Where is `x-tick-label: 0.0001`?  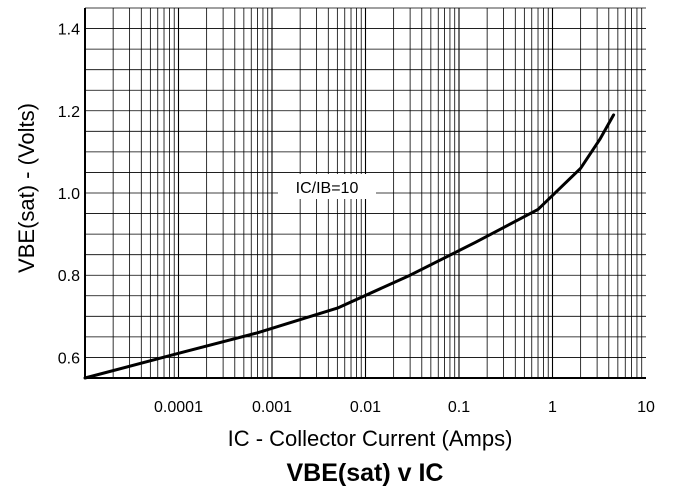
x-tick-label: 0.0001 is located at coordinates (178, 407).